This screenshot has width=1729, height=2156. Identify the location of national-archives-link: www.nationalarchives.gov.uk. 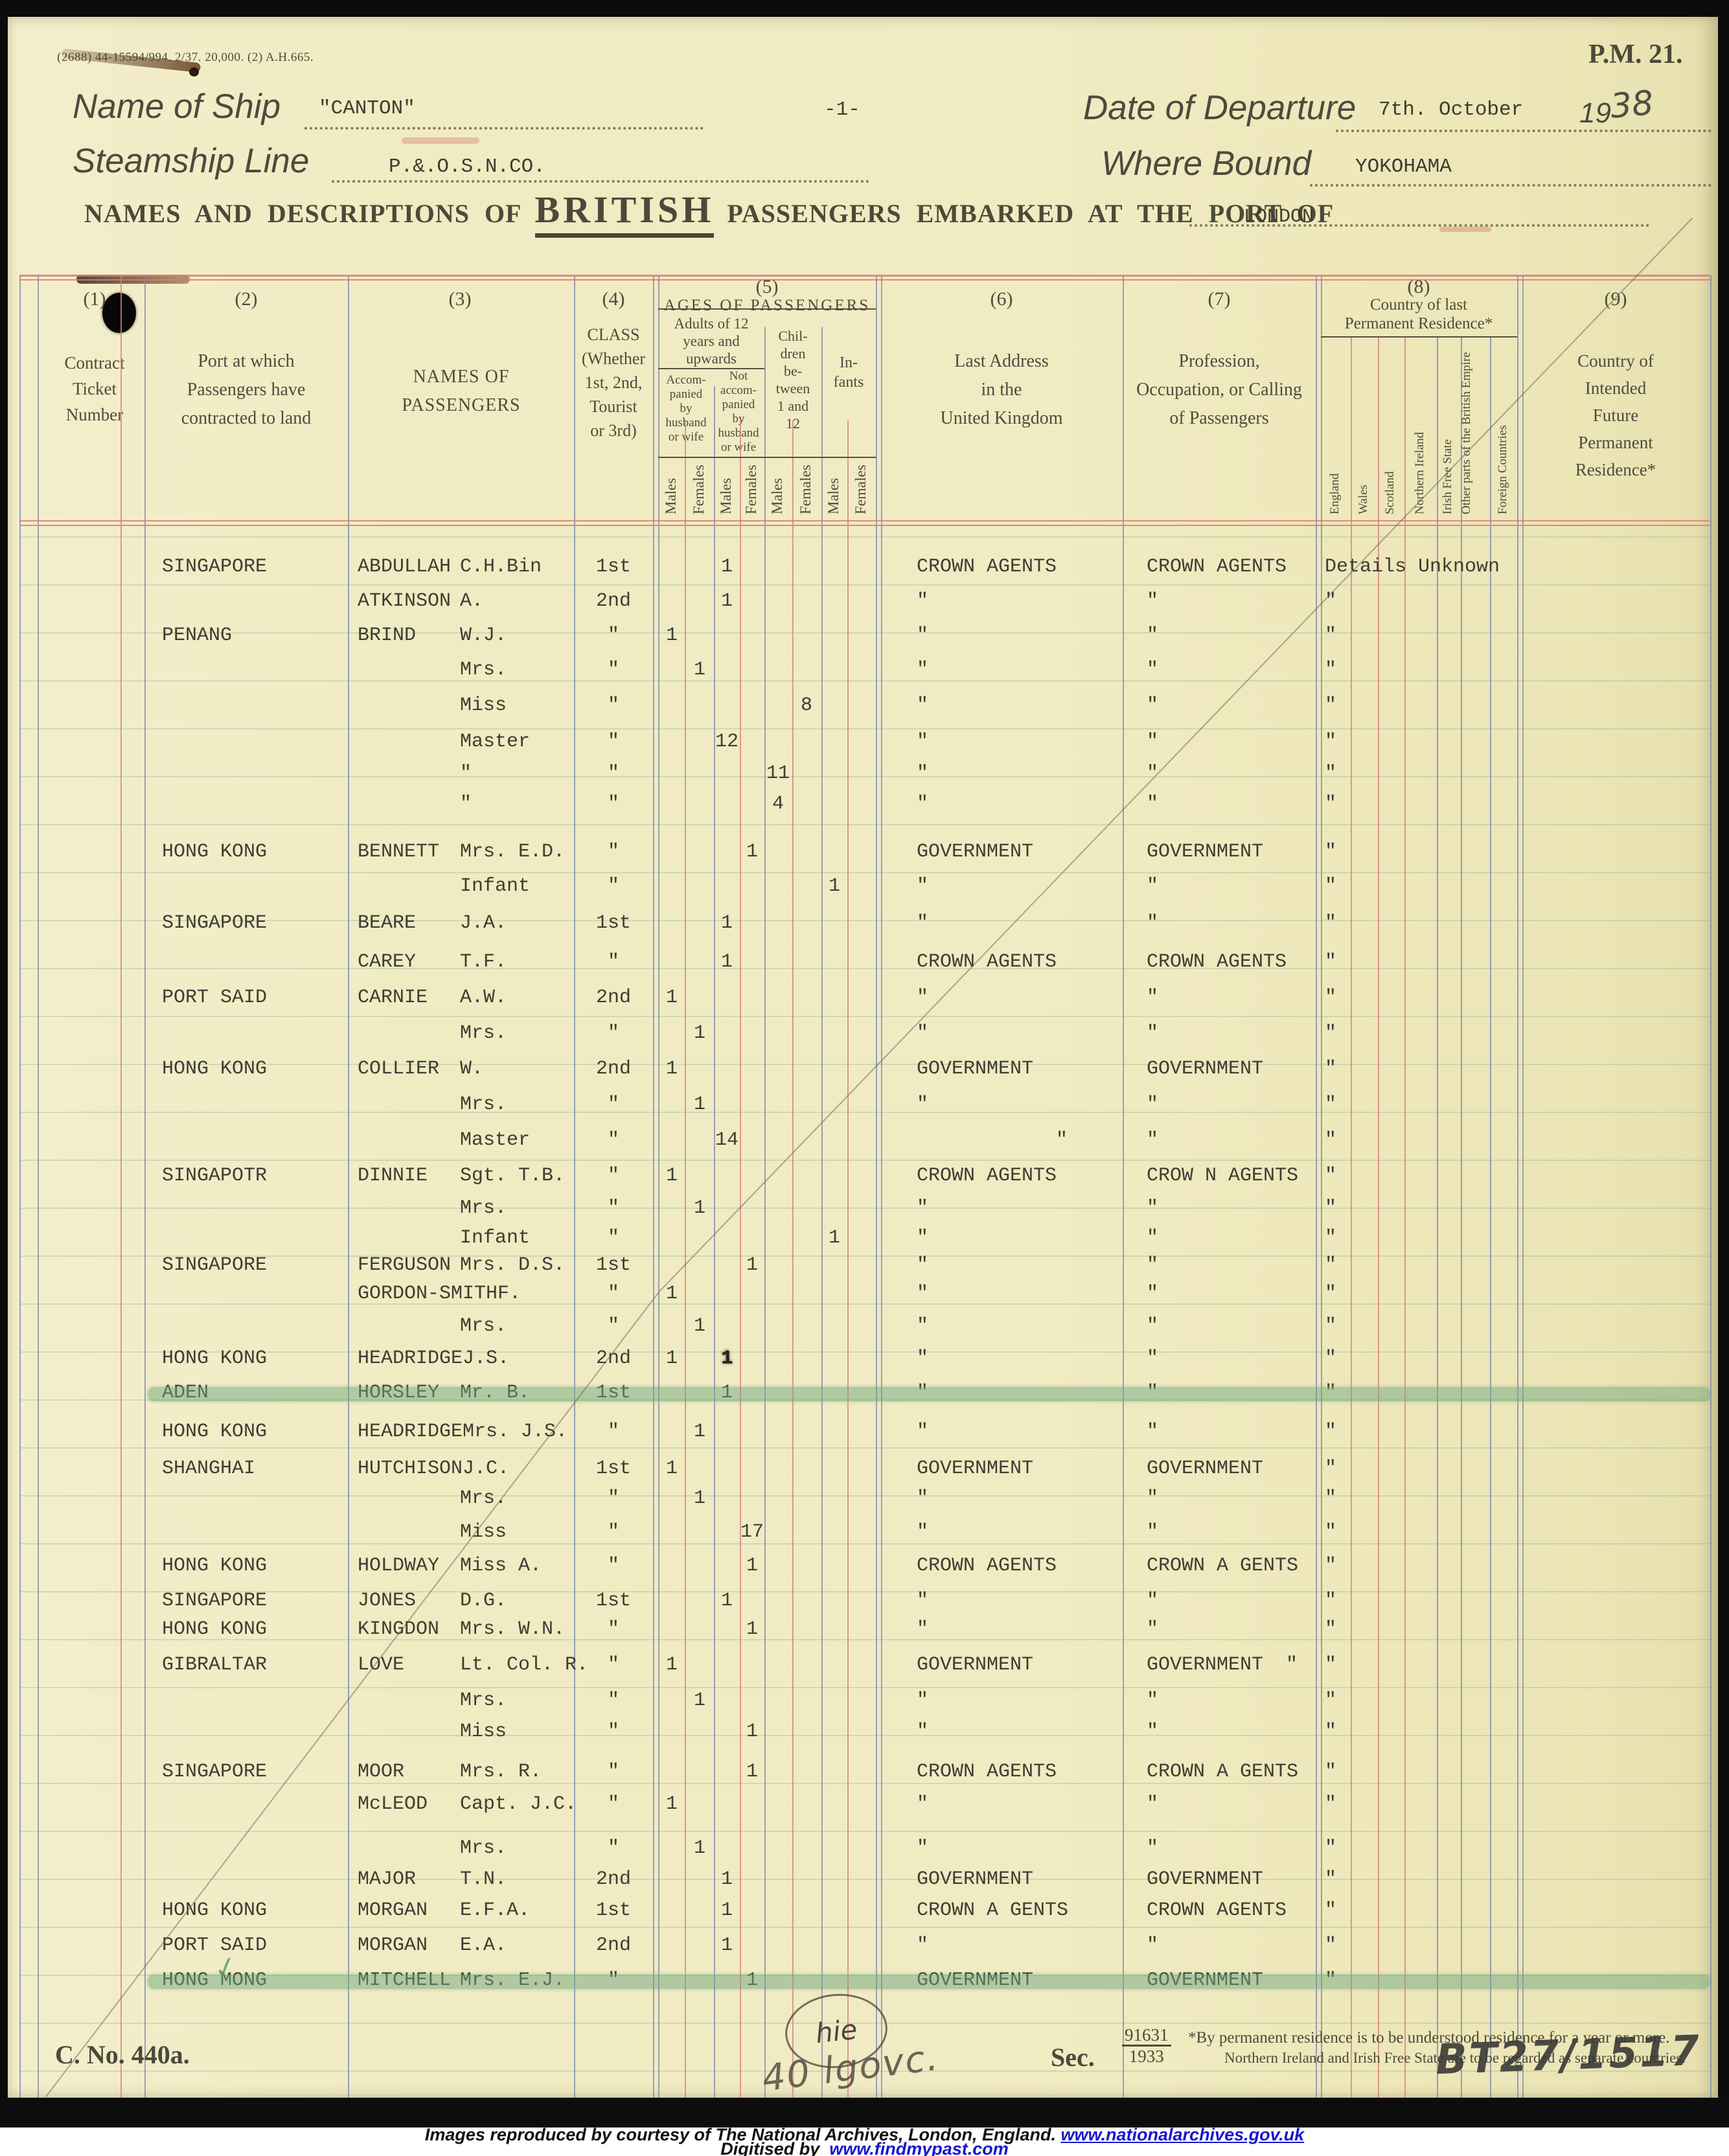
(1183, 2134).